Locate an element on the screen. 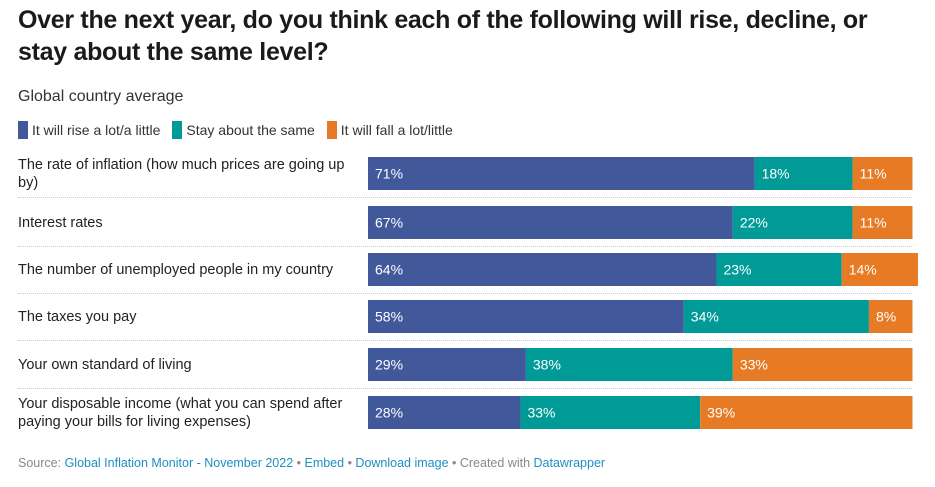  category-label: Your own standard of living is located at coordinates (105, 364).